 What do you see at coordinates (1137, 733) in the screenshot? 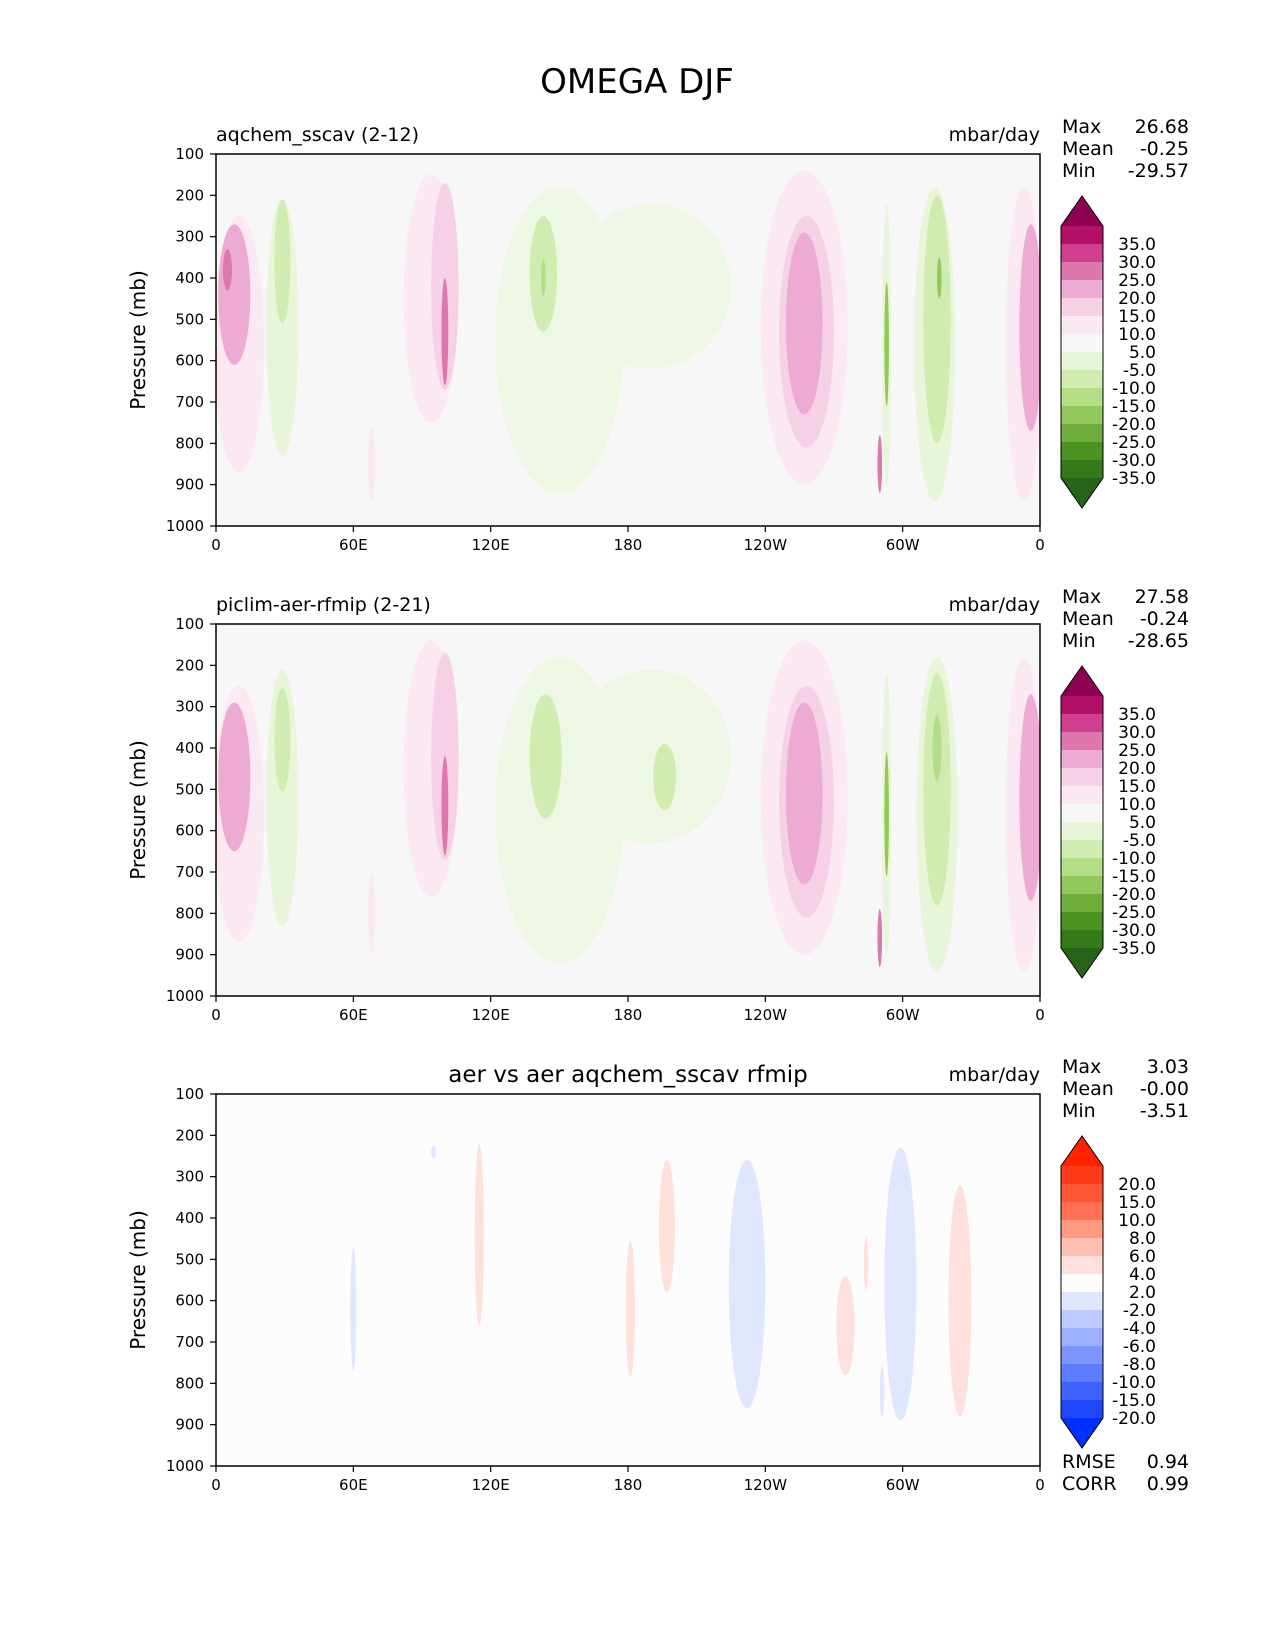
I see `colorbar-label: 30.0` at bounding box center [1137, 733].